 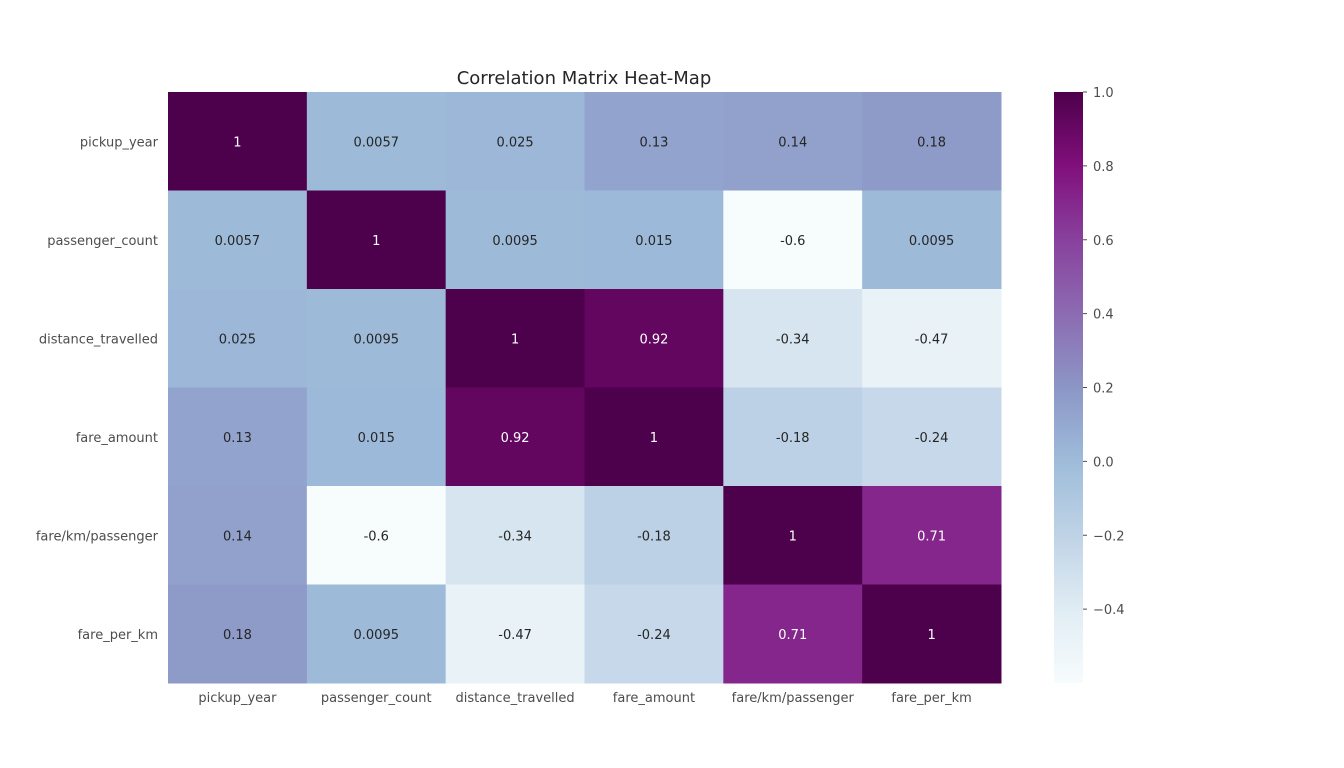 What do you see at coordinates (1103, 389) in the screenshot?
I see `colorbar-tick-label: 0.2` at bounding box center [1103, 389].